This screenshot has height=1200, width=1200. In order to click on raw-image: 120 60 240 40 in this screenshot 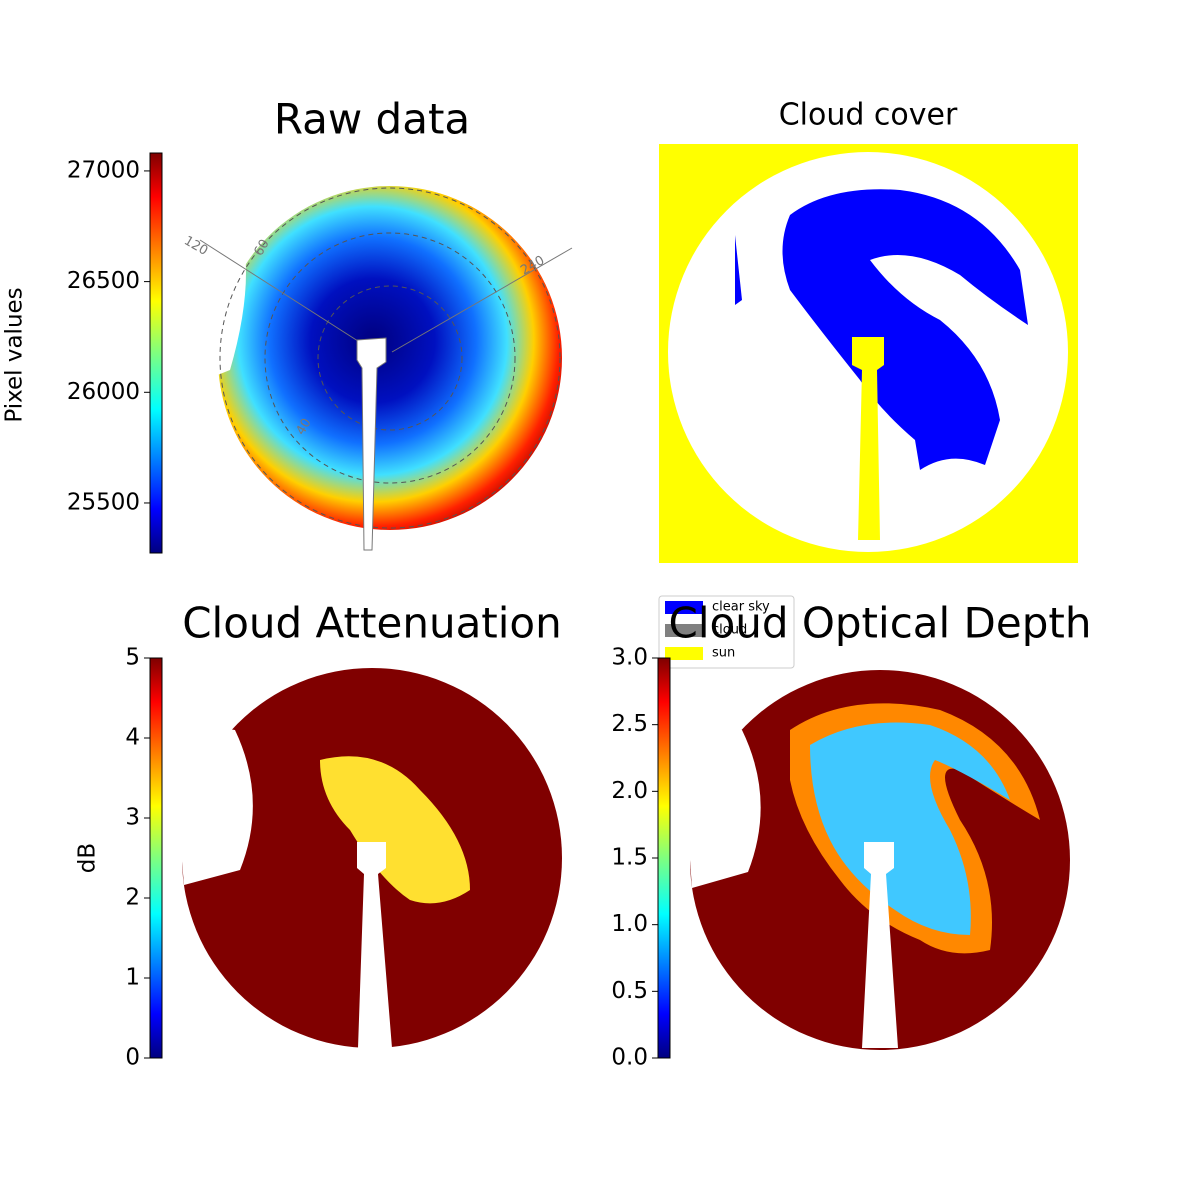, I will do `click(371, 368)`.